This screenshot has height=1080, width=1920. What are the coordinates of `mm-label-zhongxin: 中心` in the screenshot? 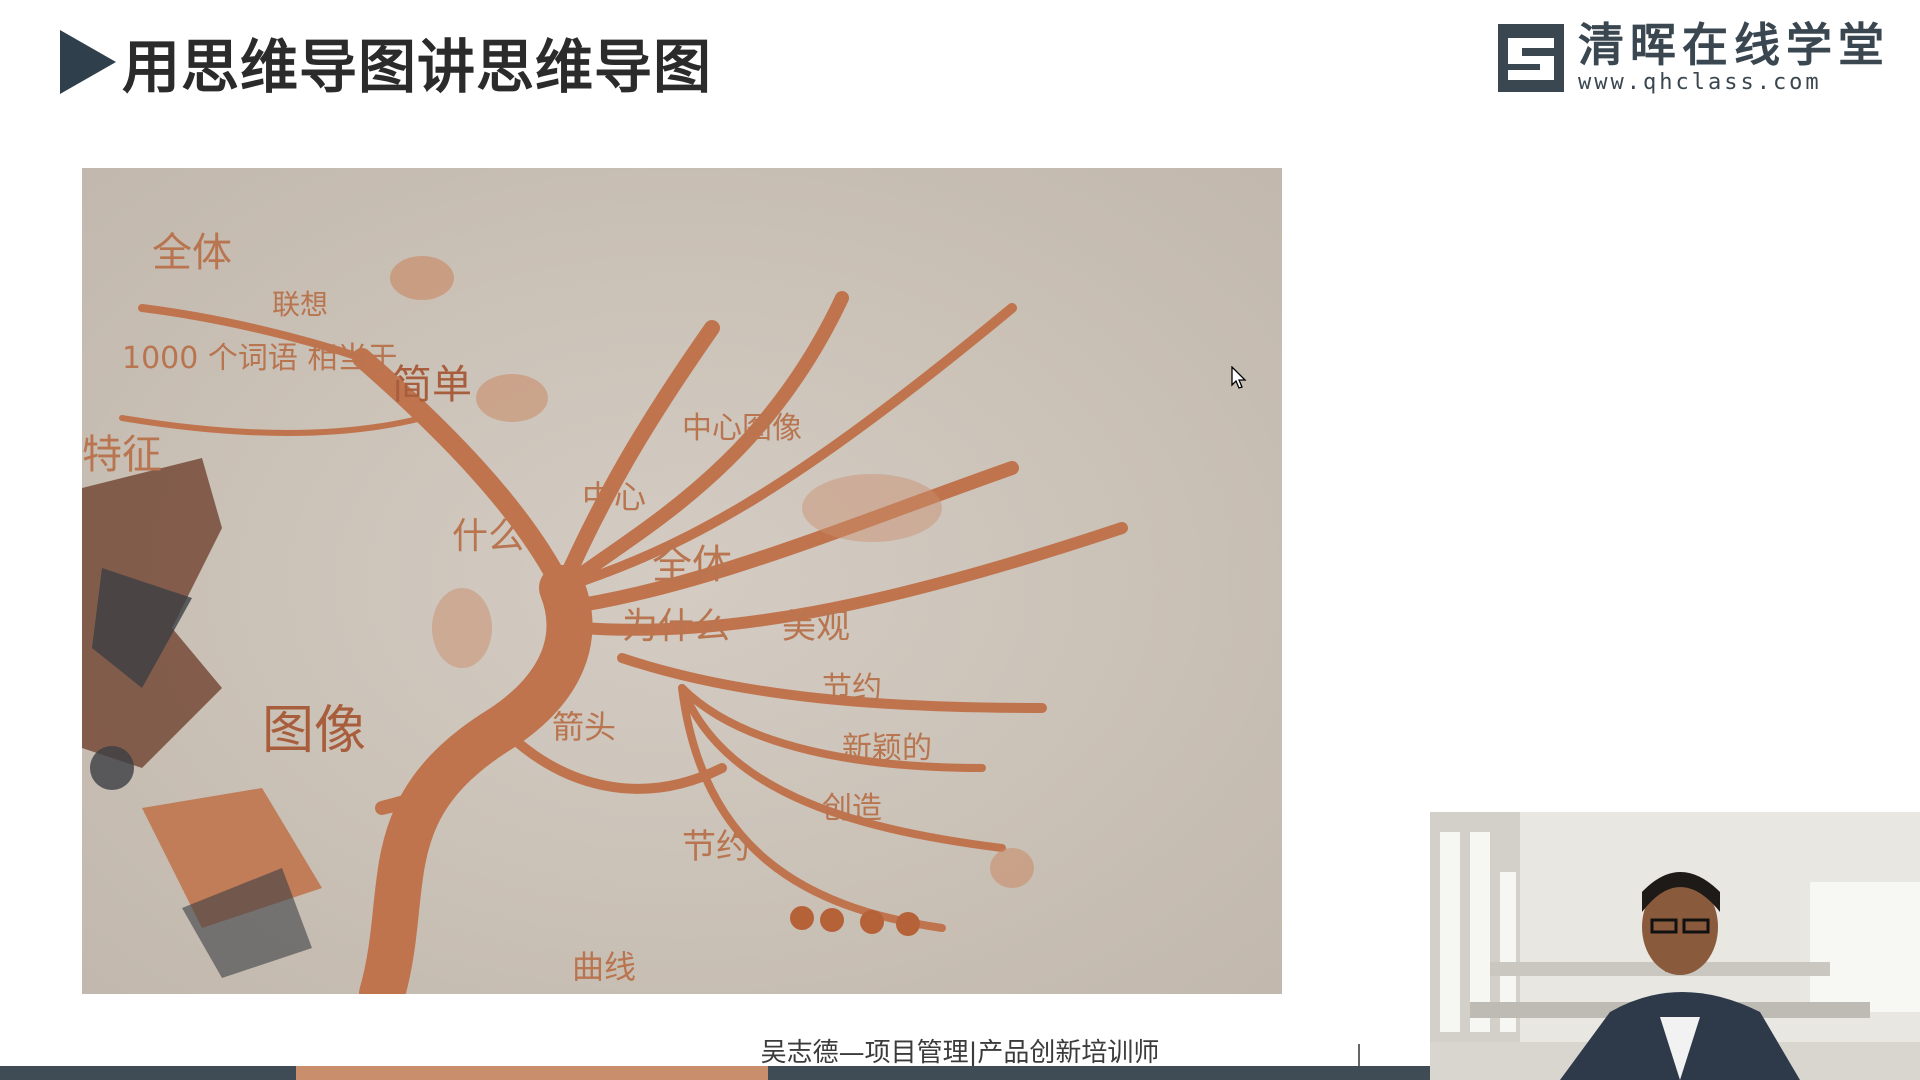 It's located at (614, 497).